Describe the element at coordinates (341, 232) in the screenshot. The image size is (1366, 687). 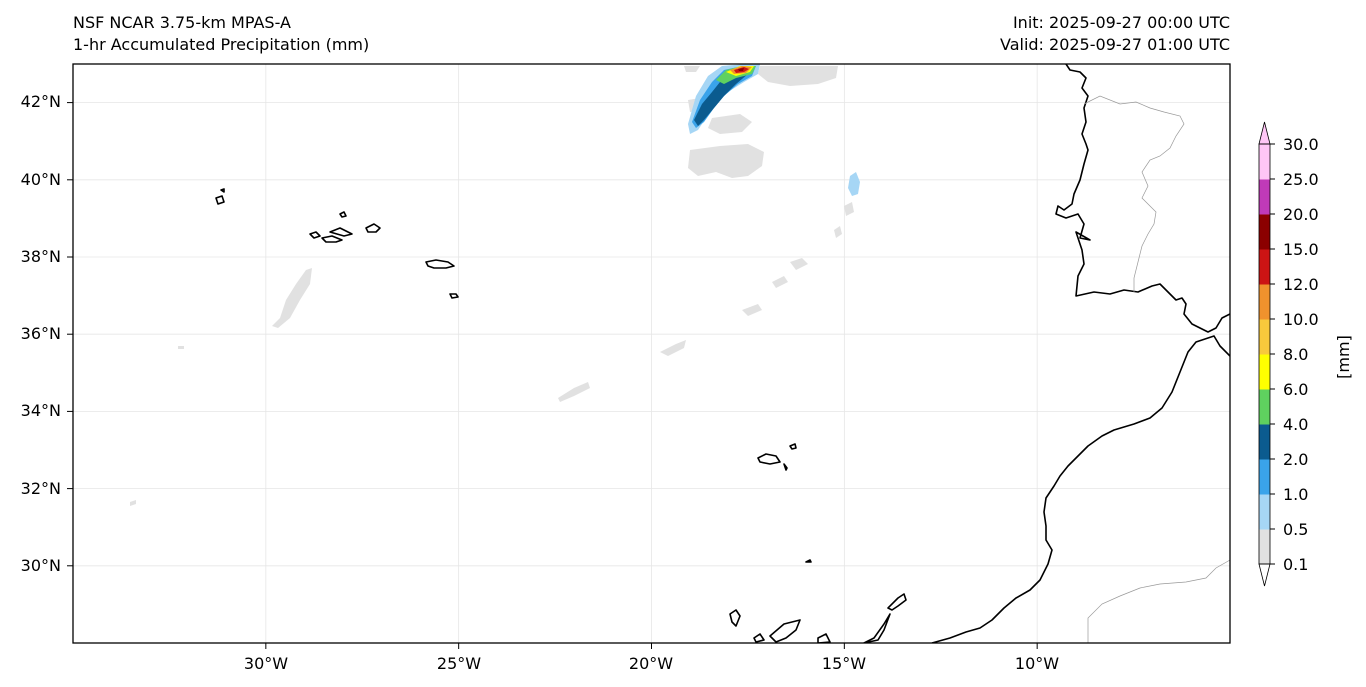
I see `azores-sao-jorge` at that location.